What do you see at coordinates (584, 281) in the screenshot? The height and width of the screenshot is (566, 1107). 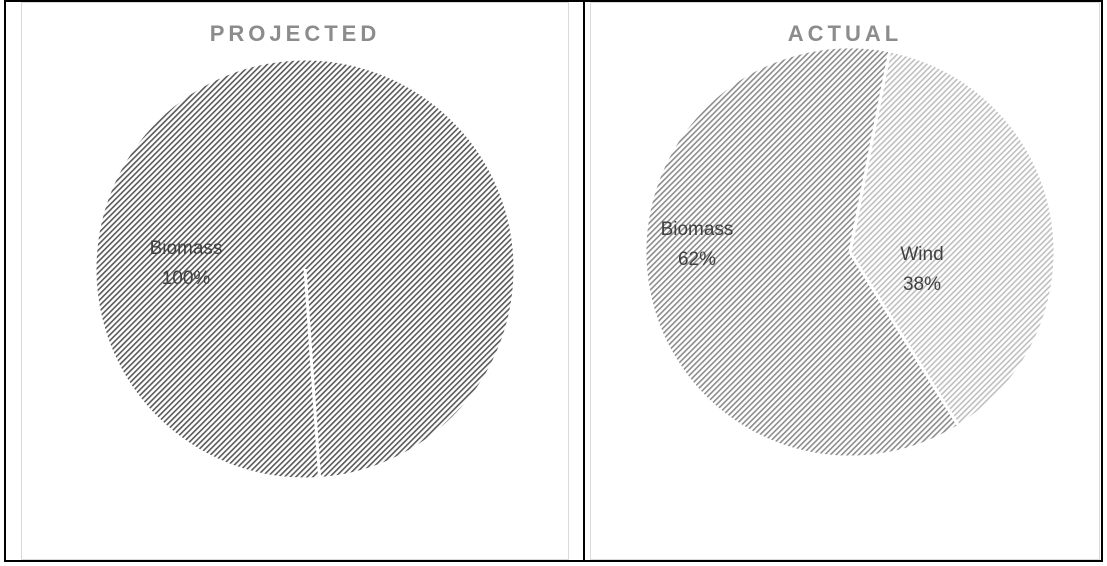 I see `table-divider` at bounding box center [584, 281].